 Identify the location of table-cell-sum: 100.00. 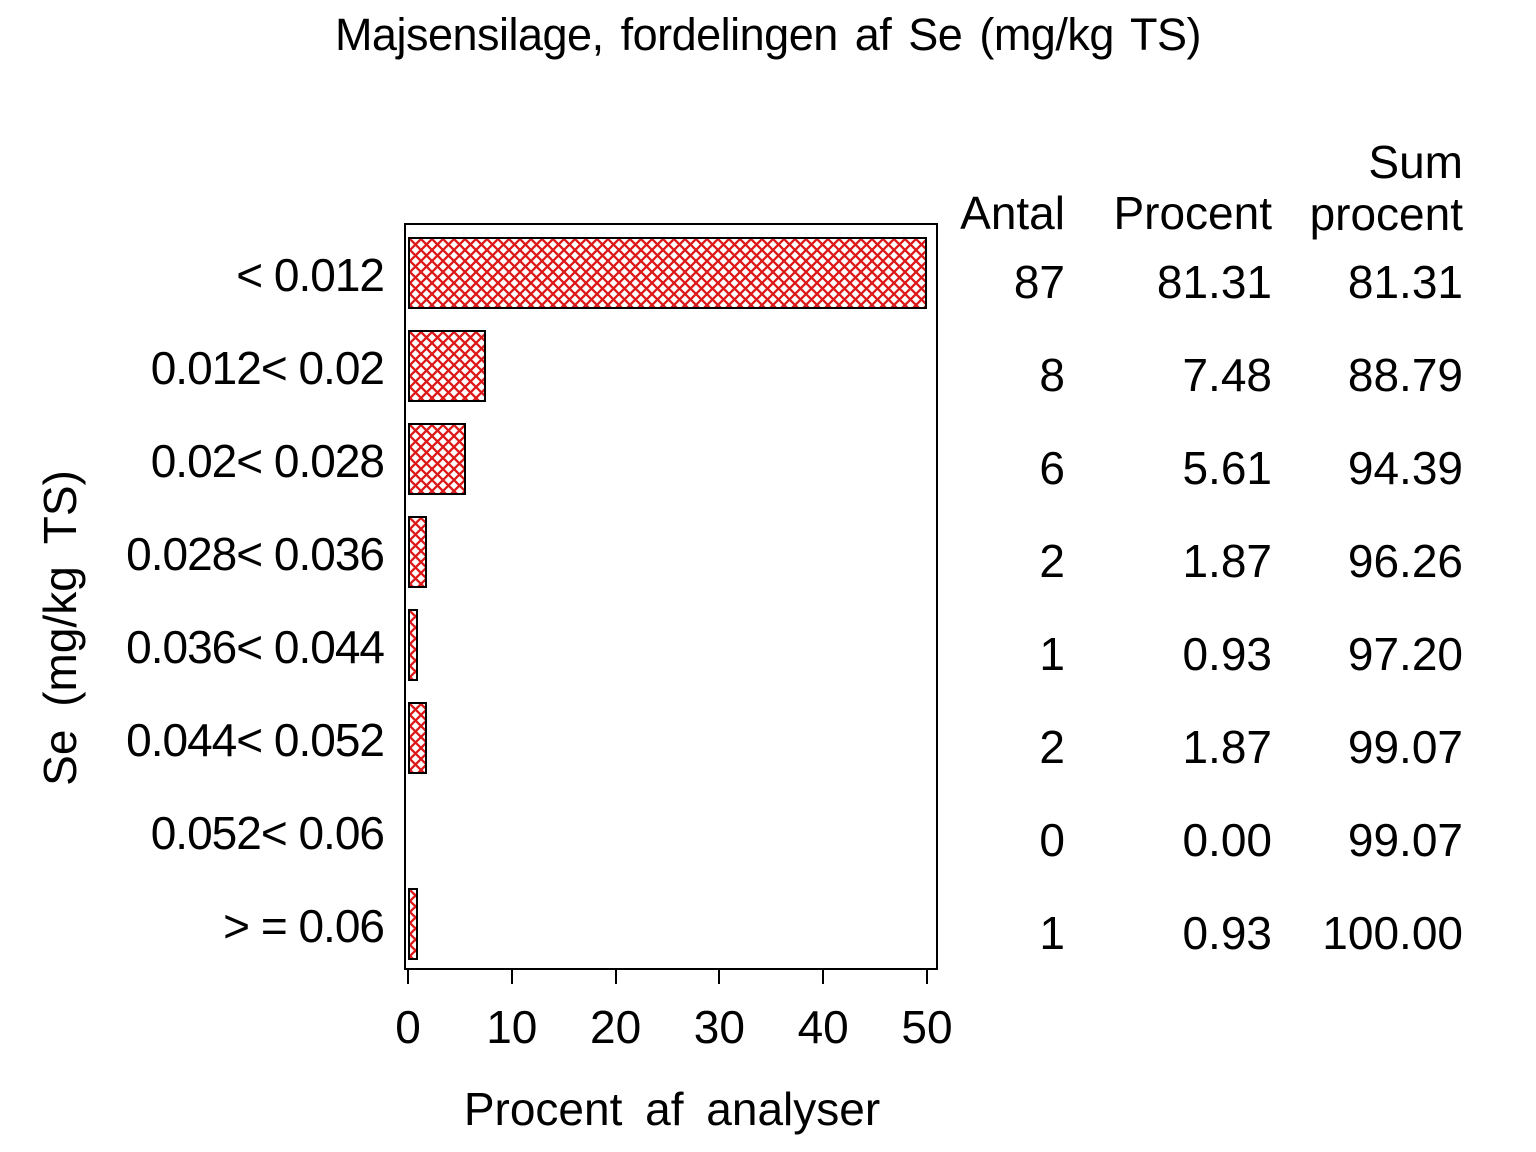
(1392, 933).